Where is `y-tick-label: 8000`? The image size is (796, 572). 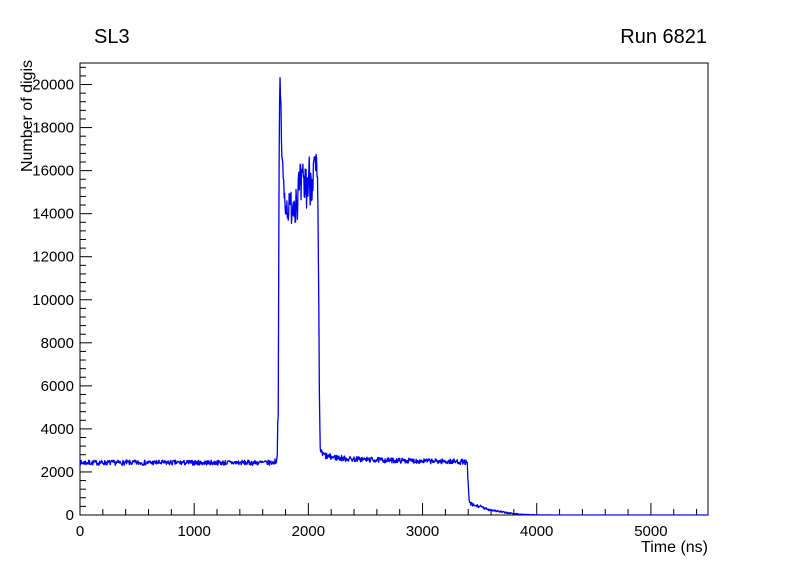
y-tick-label: 8000 is located at coordinates (57, 343).